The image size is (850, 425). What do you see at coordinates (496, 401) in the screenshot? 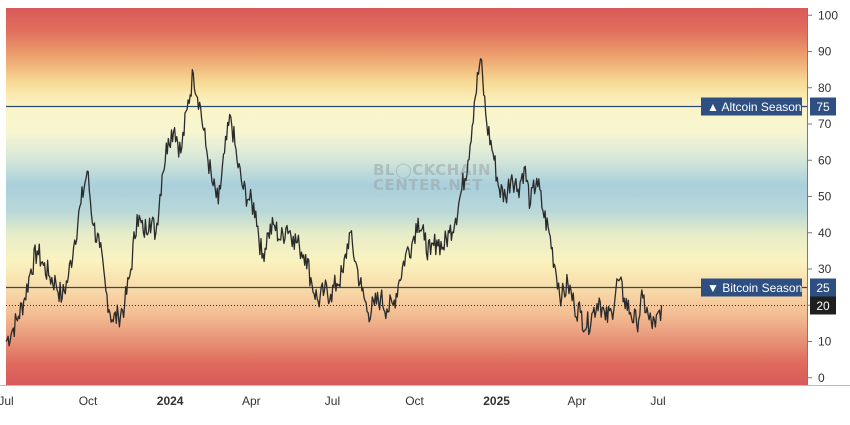
I see `x-tick-label: 2025` at bounding box center [496, 401].